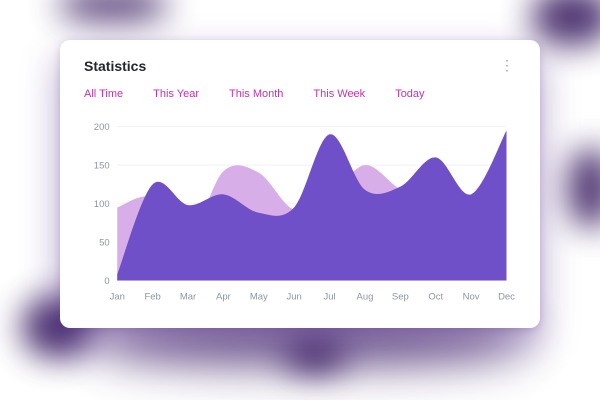 The width and height of the screenshot is (600, 400). I want to click on y-tick-label: 50, so click(104, 242).